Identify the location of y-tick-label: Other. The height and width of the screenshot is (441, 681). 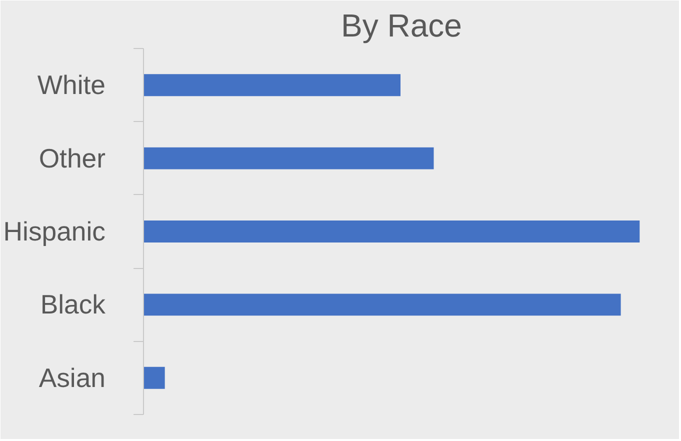
(72, 158).